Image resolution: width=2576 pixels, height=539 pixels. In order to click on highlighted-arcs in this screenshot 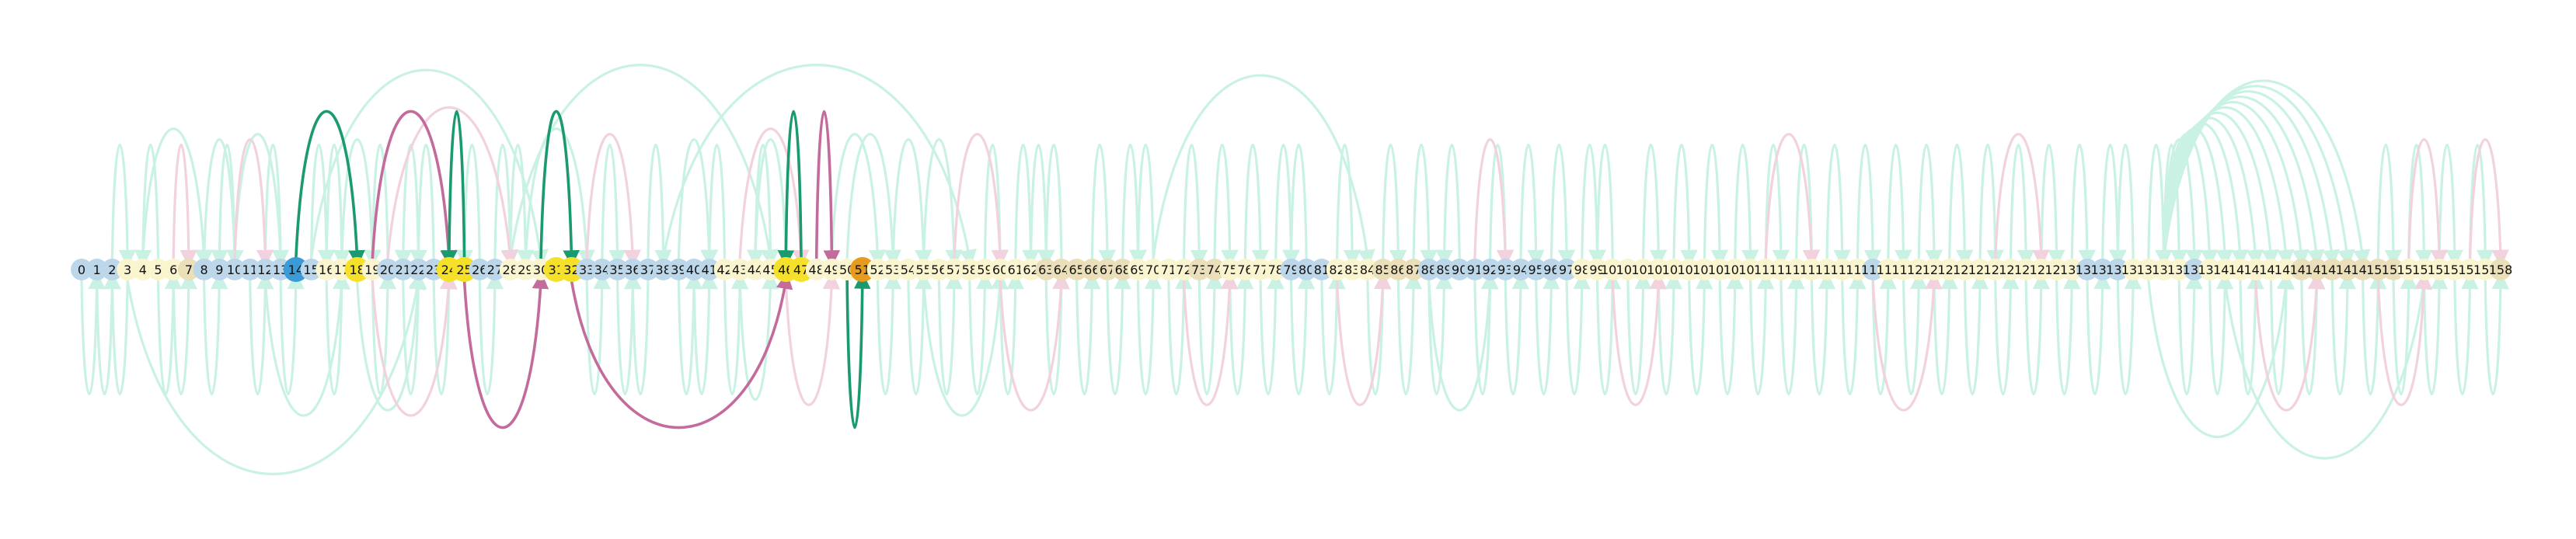, I will do `click(583, 269)`.